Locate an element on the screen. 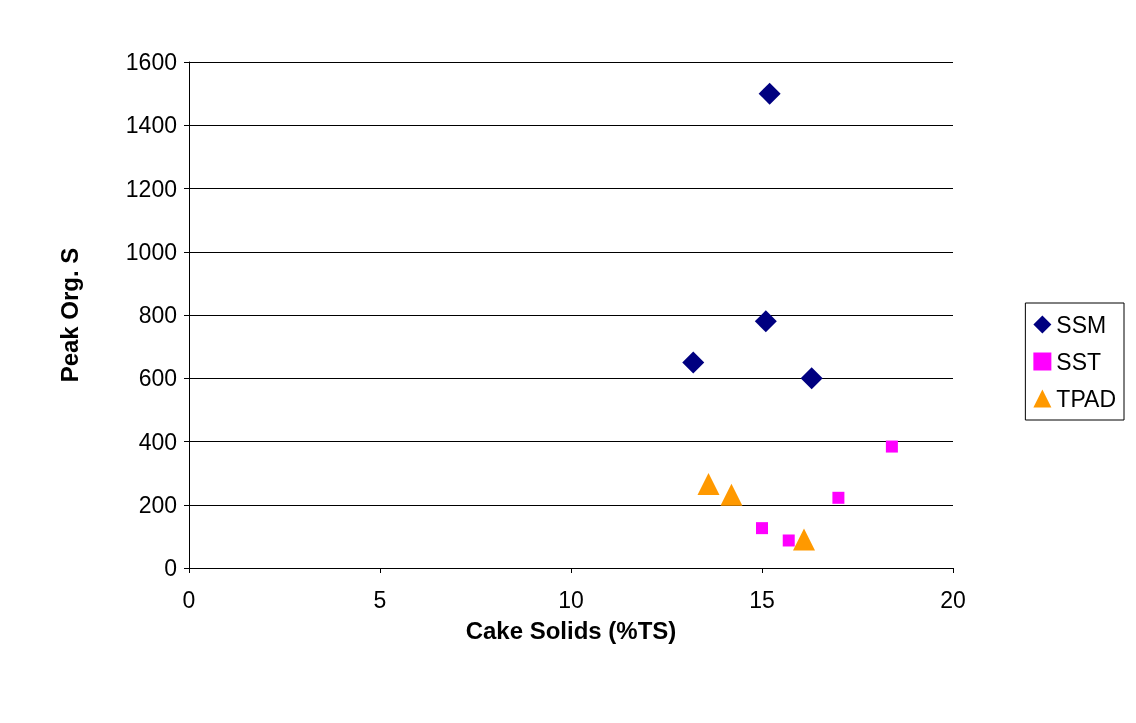 Image resolution: width=1136 pixels, height=723 pixels. x-axis-title: Cake Solids (%TS) is located at coordinates (571, 630).